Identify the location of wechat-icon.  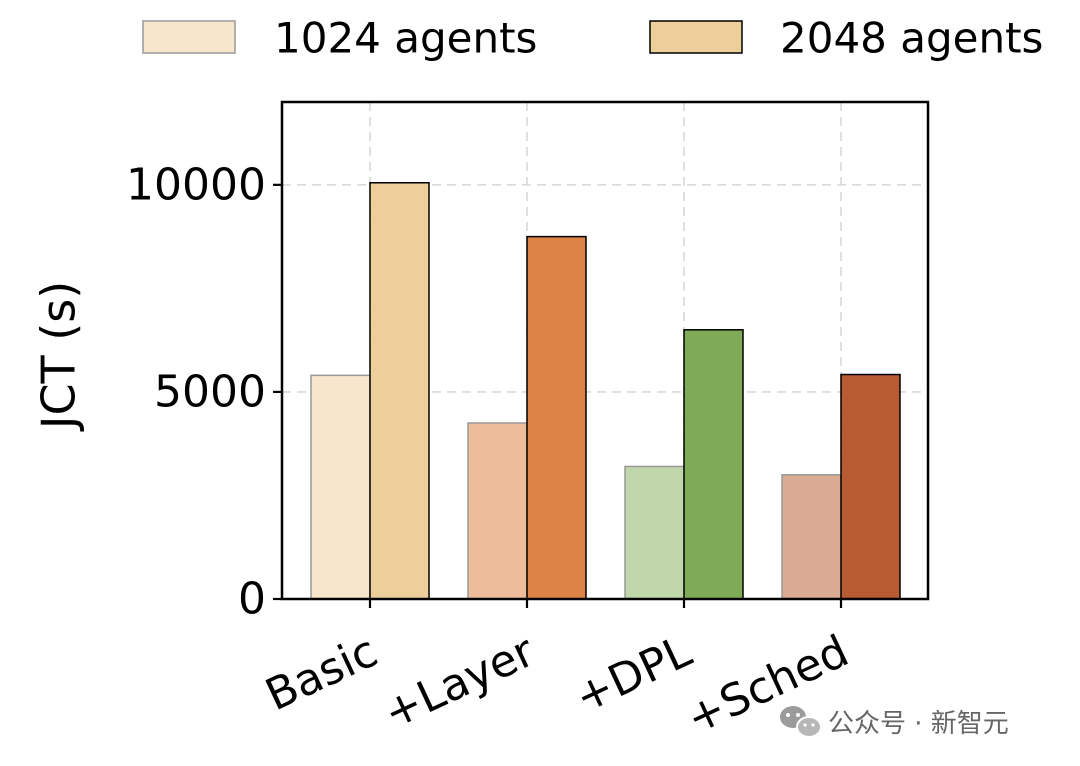
(801, 722).